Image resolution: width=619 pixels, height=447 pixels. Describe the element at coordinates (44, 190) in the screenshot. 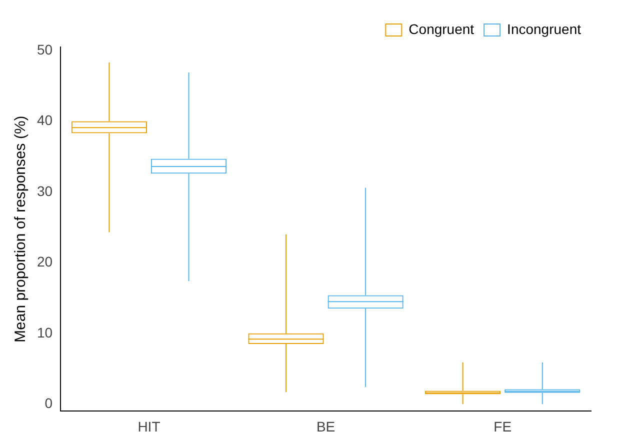

I see `y-tick-label: 30` at that location.